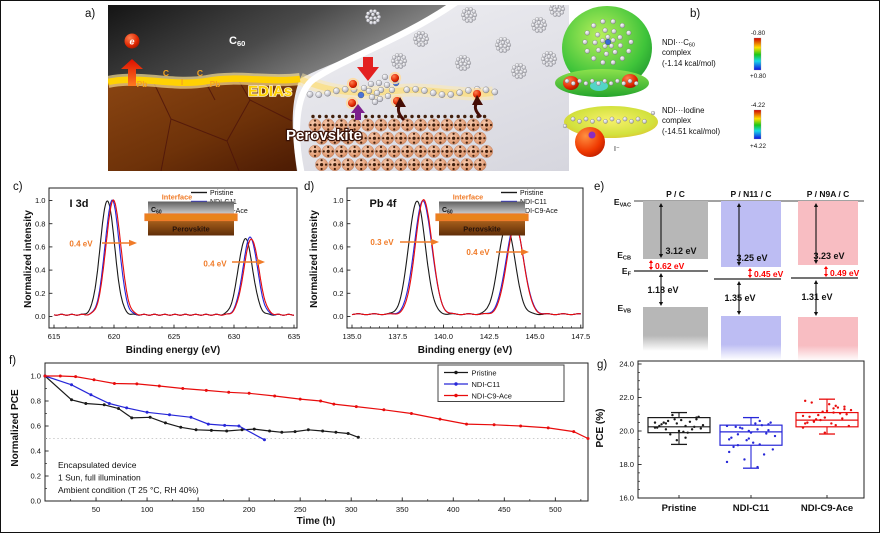 Image resolution: width=880 pixels, height=533 pixels. I want to click on c60-layer-label: C60, so click(237, 41).